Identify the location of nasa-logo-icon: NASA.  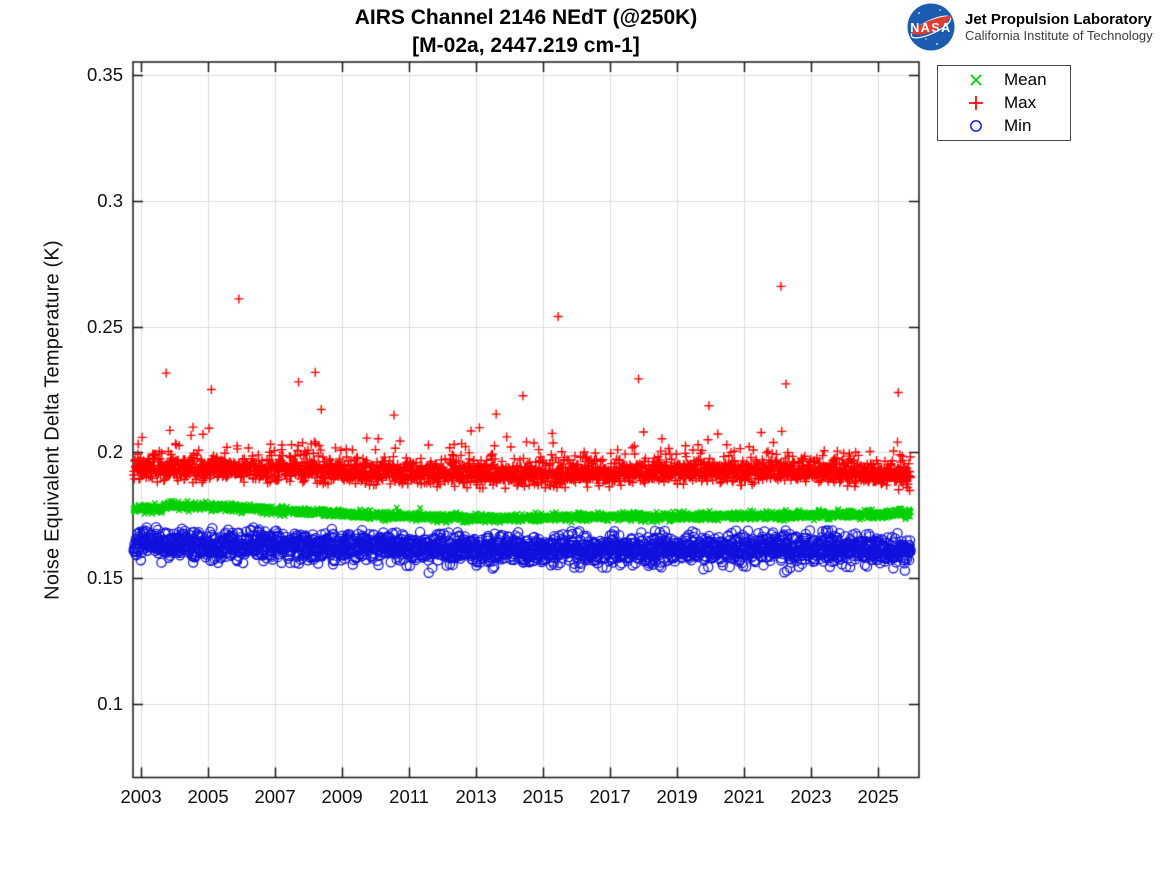
(931, 27).